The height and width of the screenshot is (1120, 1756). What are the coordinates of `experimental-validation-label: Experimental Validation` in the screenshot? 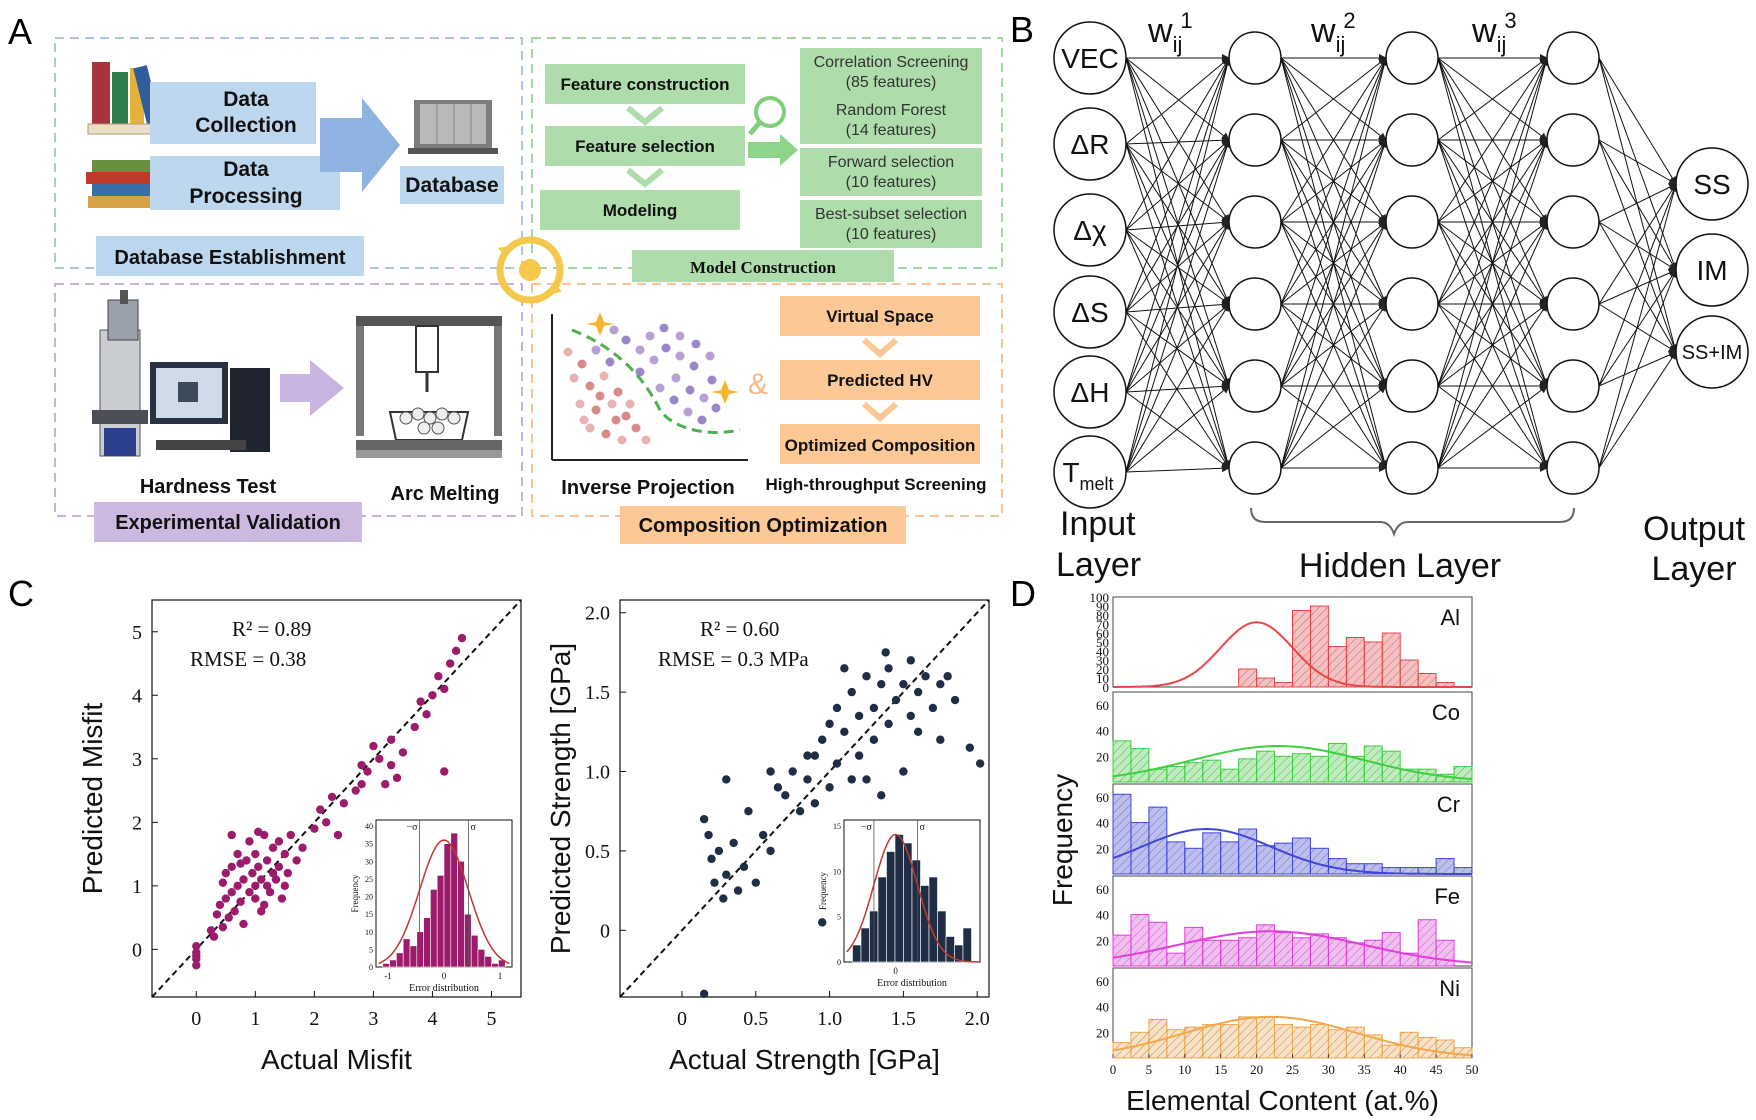 It's located at (228, 523).